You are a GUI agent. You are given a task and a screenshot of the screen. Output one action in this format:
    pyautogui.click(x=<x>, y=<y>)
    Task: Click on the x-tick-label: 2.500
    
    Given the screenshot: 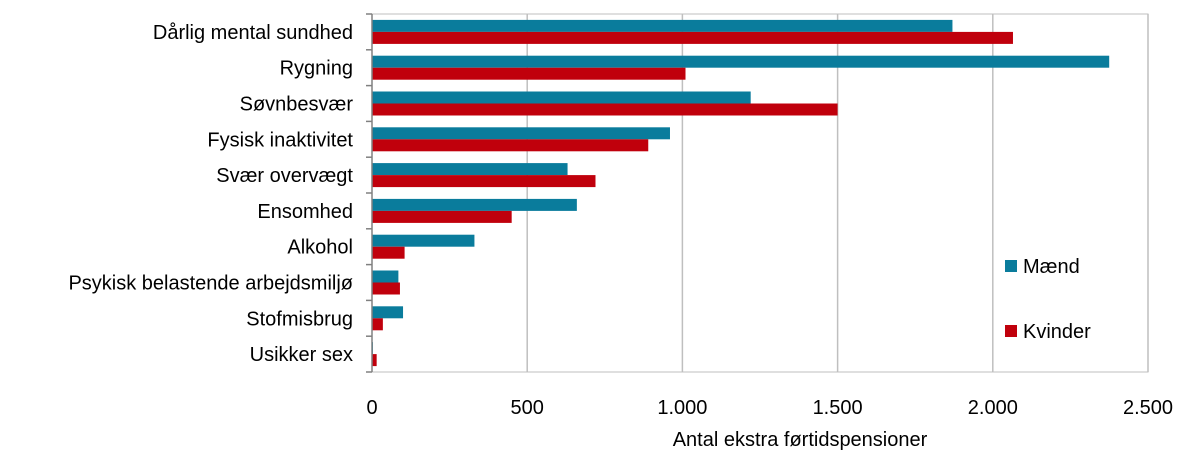 What is the action you would take?
    pyautogui.click(x=1148, y=408)
    